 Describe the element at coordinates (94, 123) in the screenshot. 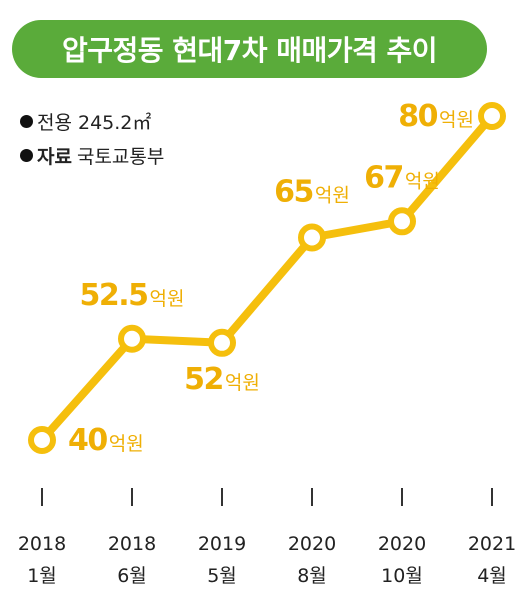

I see `area-label: 전용 245.2㎡` at that location.